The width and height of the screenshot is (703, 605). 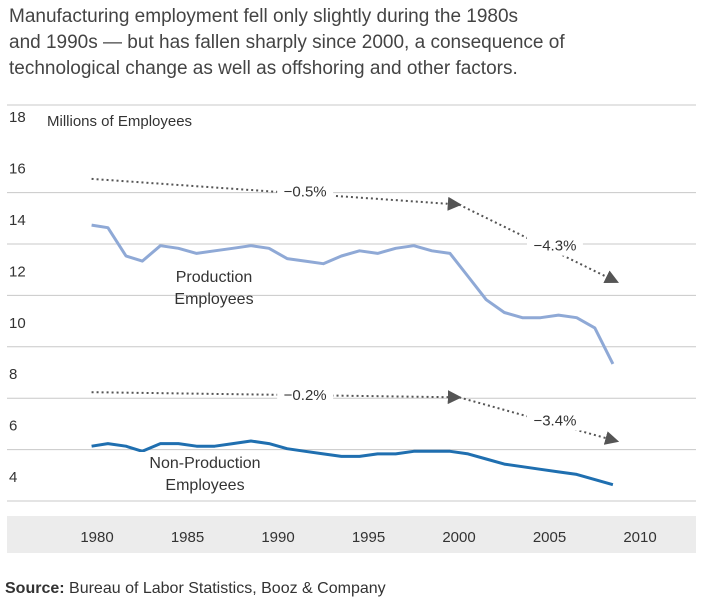 I want to click on series-label-0-line-0: Production, so click(x=214, y=277).